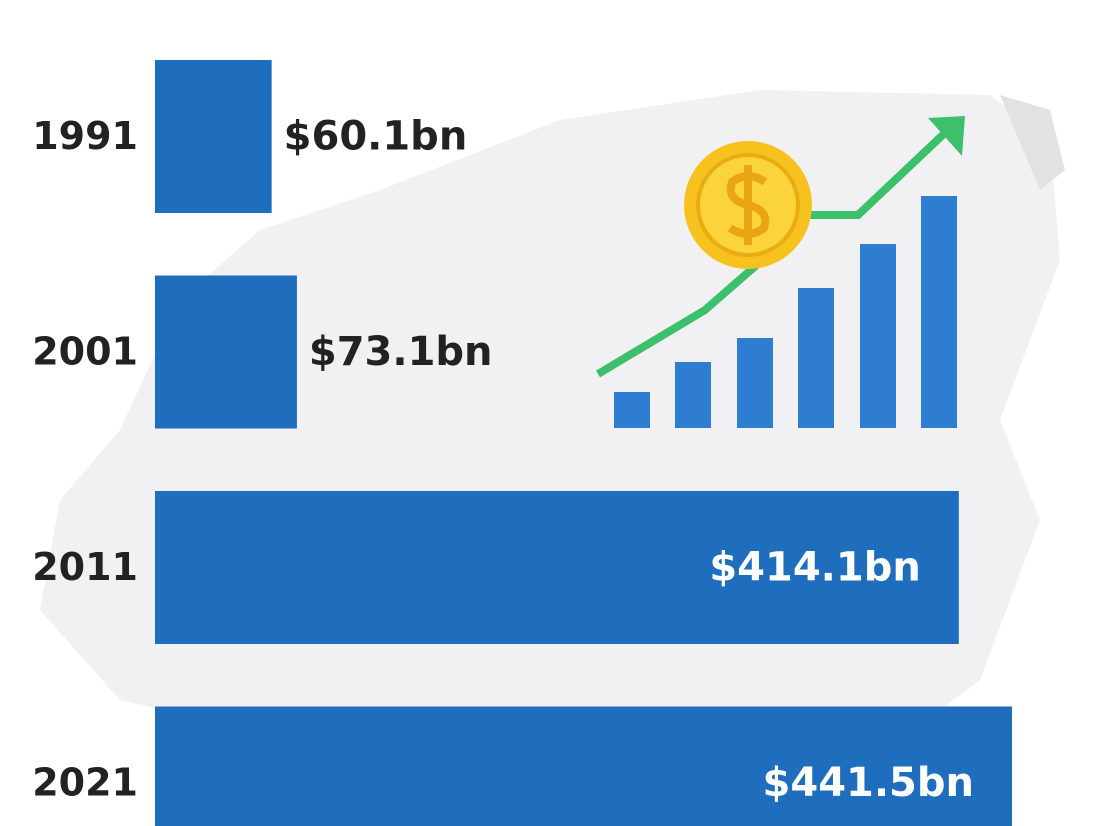 The width and height of the screenshot is (1100, 826). Describe the element at coordinates (748, 205) in the screenshot. I see `coin-symbol` at that location.